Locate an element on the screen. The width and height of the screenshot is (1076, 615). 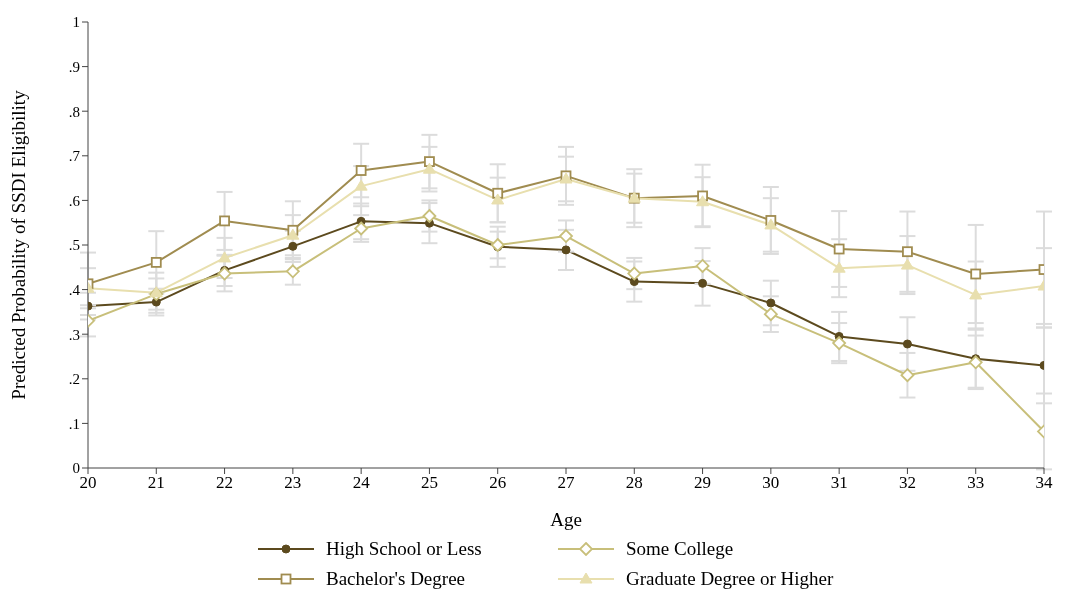
x-tick-label: 20 is located at coordinates (88, 483).